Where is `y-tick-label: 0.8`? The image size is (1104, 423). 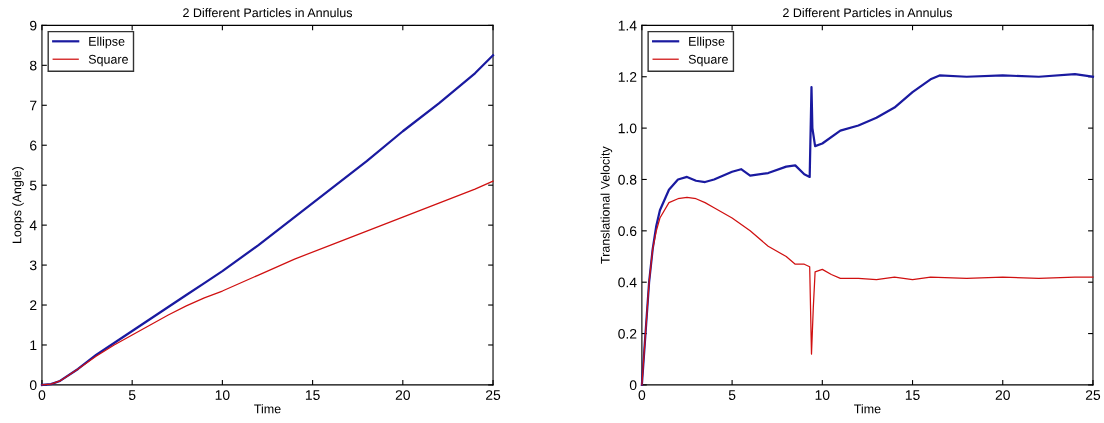
y-tick-label: 0.8 is located at coordinates (627, 179).